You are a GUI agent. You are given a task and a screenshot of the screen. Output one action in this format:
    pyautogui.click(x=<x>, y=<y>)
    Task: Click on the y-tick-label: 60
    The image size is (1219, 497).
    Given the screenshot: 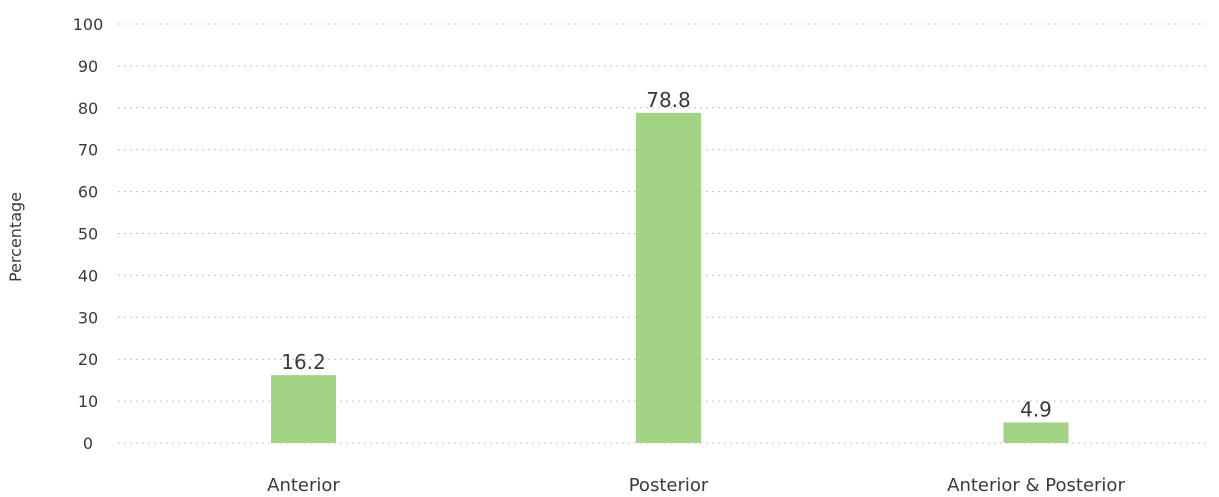 What is the action you would take?
    pyautogui.click(x=88, y=192)
    